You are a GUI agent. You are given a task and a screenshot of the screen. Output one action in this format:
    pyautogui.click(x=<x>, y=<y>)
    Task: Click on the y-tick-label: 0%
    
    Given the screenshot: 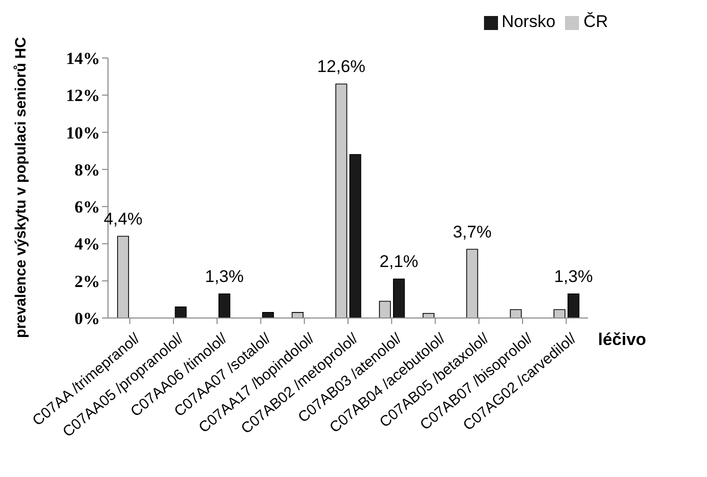 What is the action you would take?
    pyautogui.click(x=87, y=318)
    